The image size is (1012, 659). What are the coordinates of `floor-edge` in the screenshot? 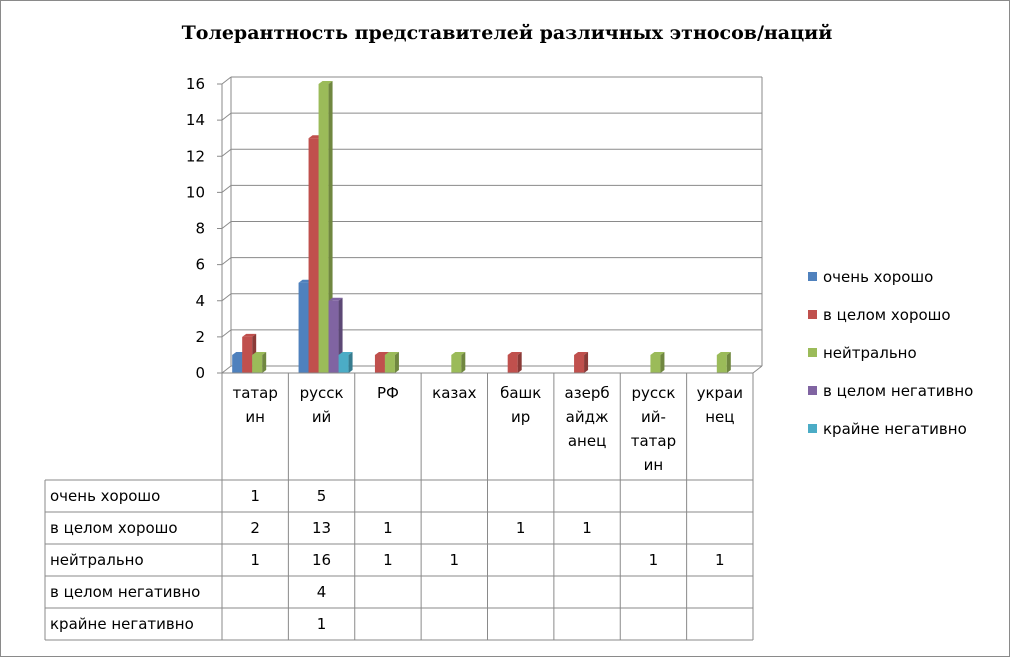 It's located at (757, 369).